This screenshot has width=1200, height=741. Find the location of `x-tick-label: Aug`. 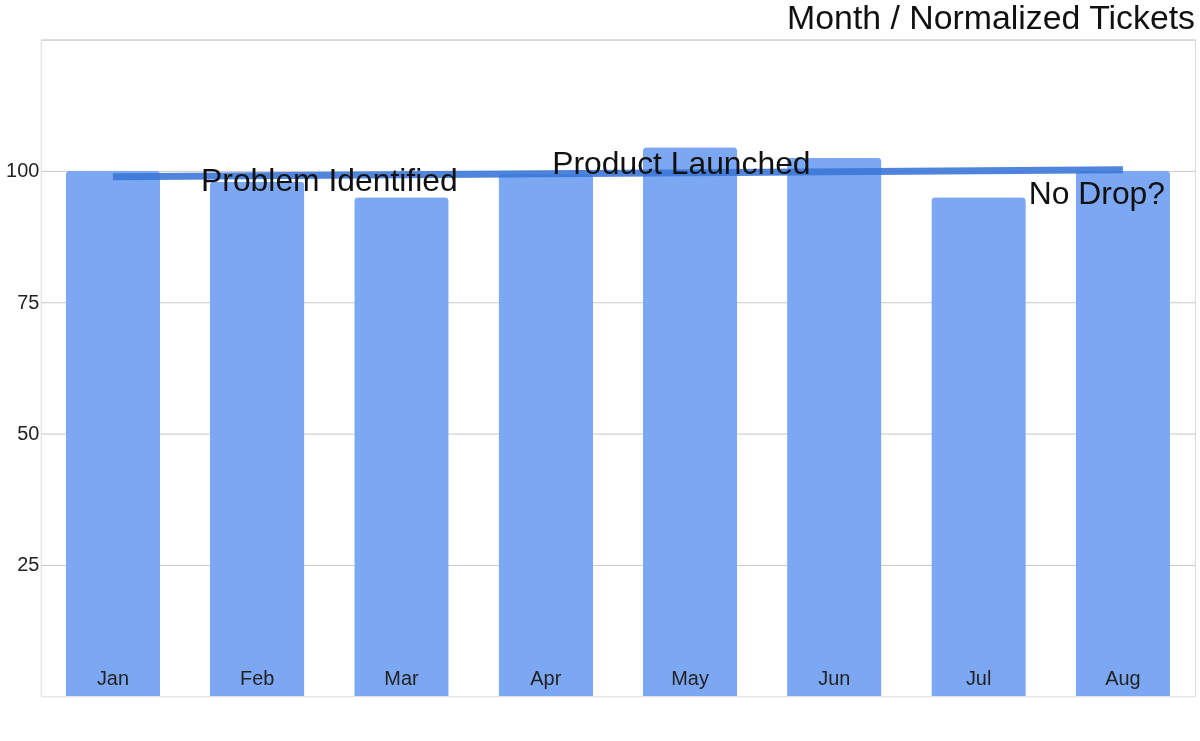

x-tick-label: Aug is located at coordinates (1123, 677).